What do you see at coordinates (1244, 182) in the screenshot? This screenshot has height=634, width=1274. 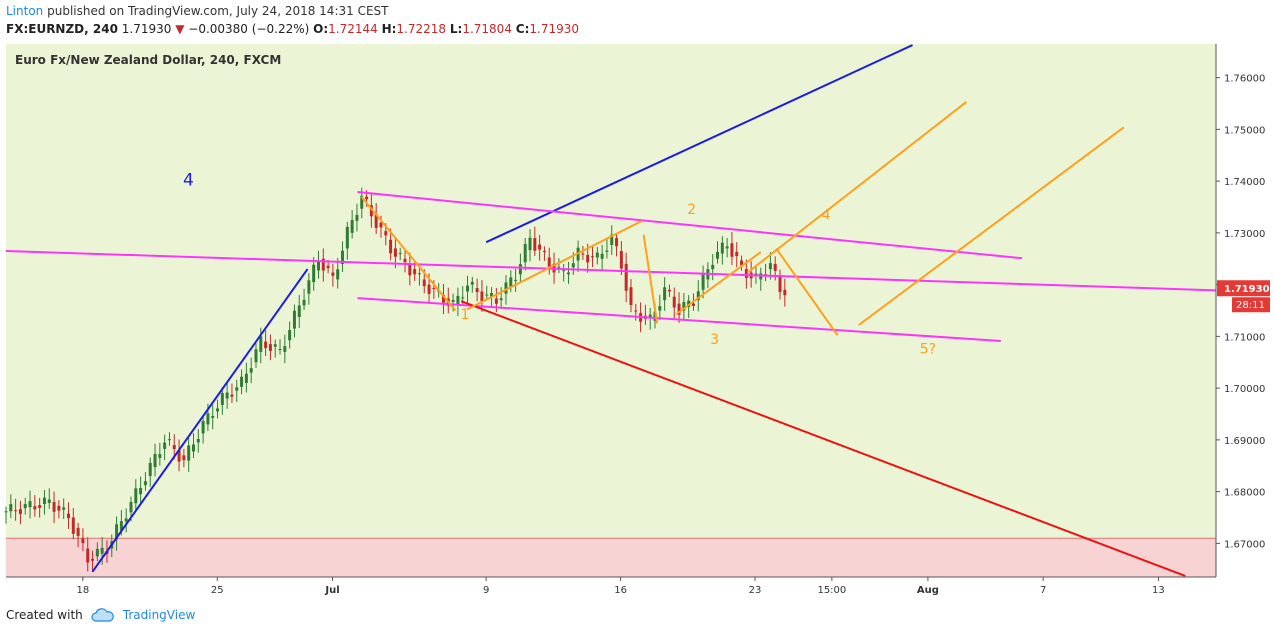 I see `price-tick-label: 1.74000` at bounding box center [1244, 182].